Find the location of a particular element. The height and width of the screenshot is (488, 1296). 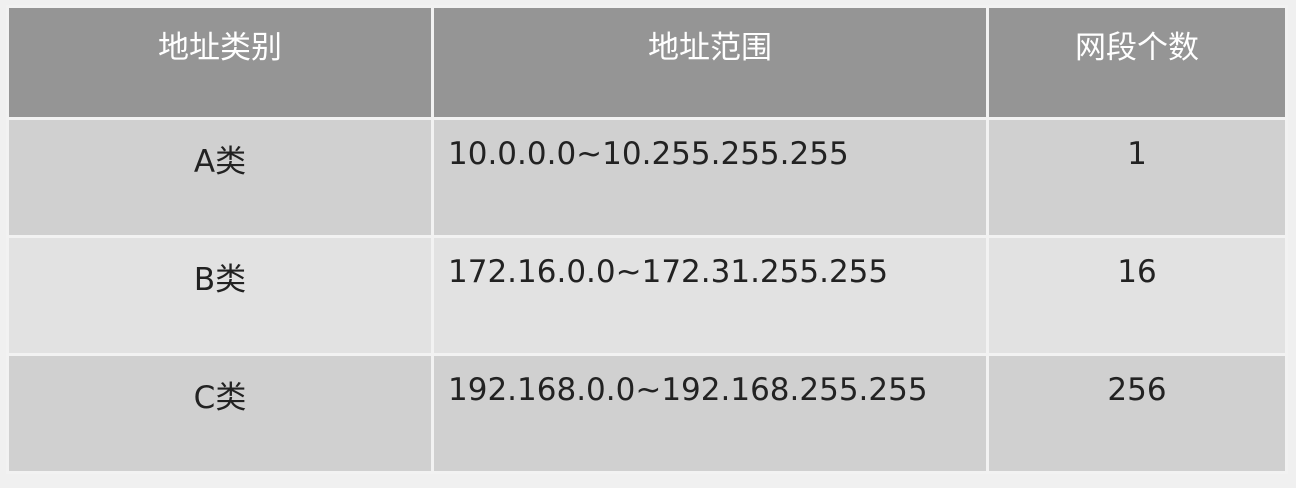

cell-range: 192.168.0.0~192.168.255.255 is located at coordinates (710, 413).